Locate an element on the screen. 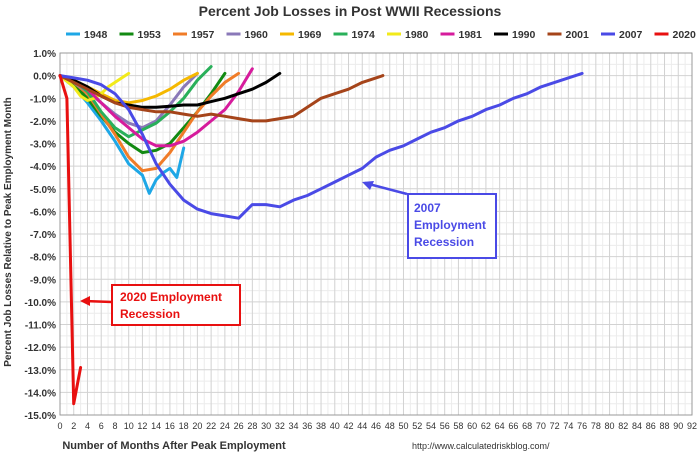 This screenshot has height=461, width=700. legend-label: 1981 is located at coordinates (471, 35).